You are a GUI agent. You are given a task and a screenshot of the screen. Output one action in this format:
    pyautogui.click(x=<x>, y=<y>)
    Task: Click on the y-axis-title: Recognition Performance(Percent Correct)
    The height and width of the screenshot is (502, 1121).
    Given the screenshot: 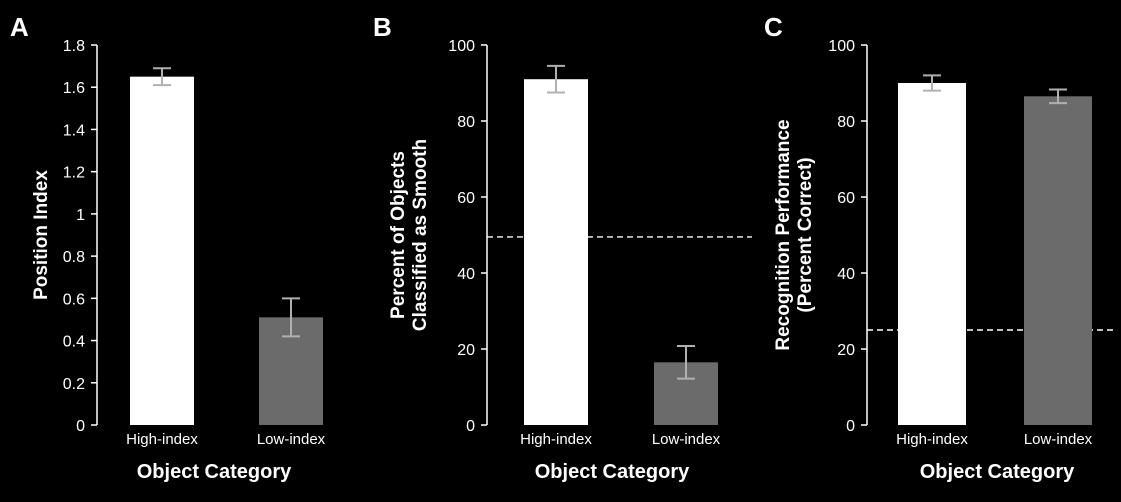 What is the action you would take?
    pyautogui.click(x=794, y=234)
    